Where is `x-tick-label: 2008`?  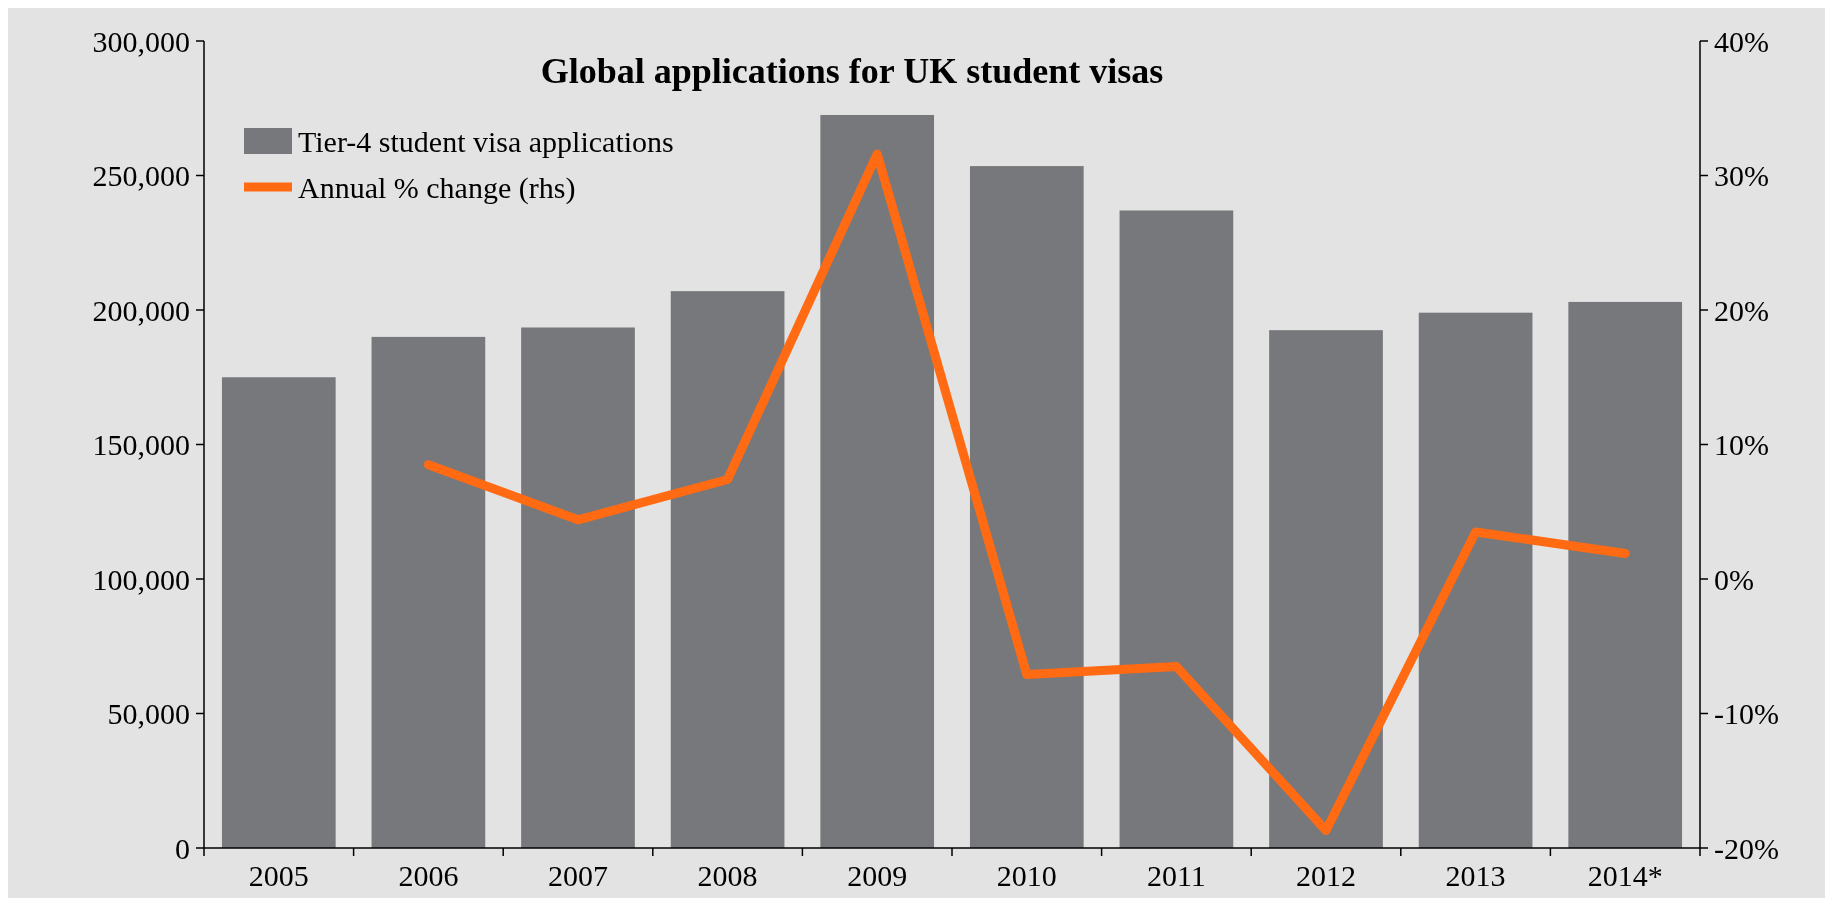
x-tick-label: 2008 is located at coordinates (727, 875).